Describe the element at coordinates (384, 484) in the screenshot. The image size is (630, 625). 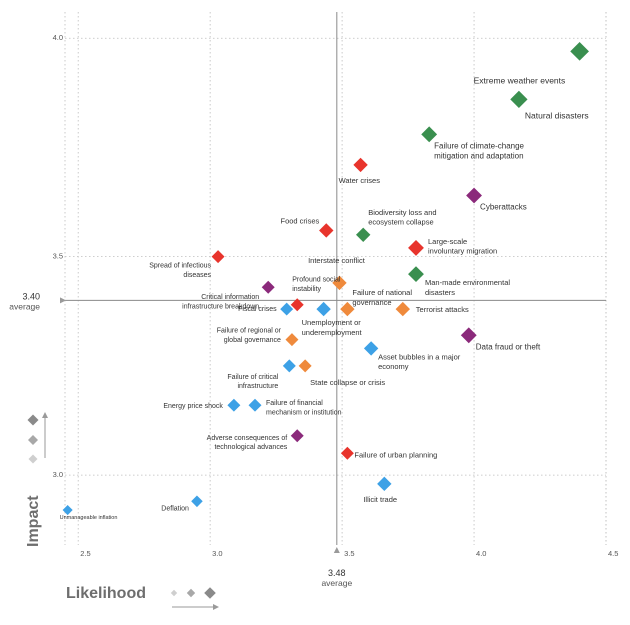
I see `point-illicit-trade` at that location.